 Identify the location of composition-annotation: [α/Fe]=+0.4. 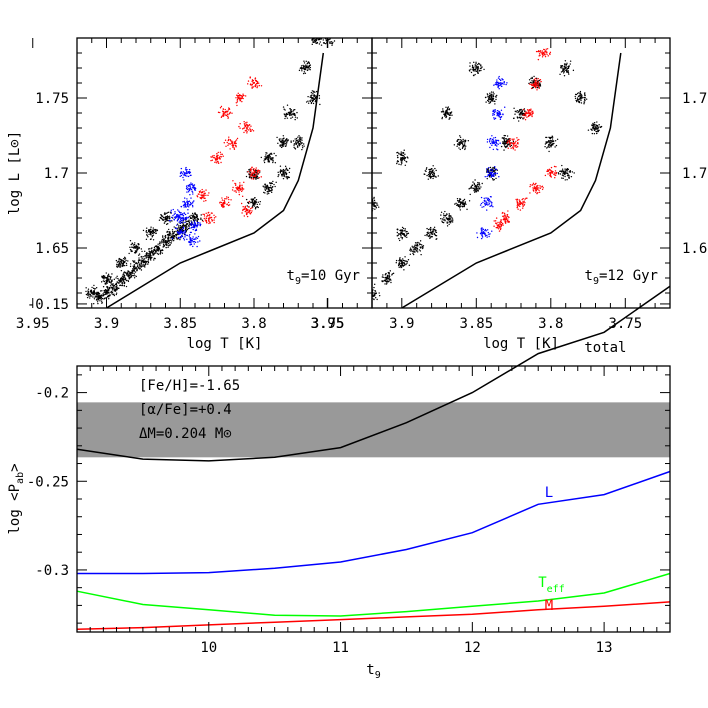
(185, 410).